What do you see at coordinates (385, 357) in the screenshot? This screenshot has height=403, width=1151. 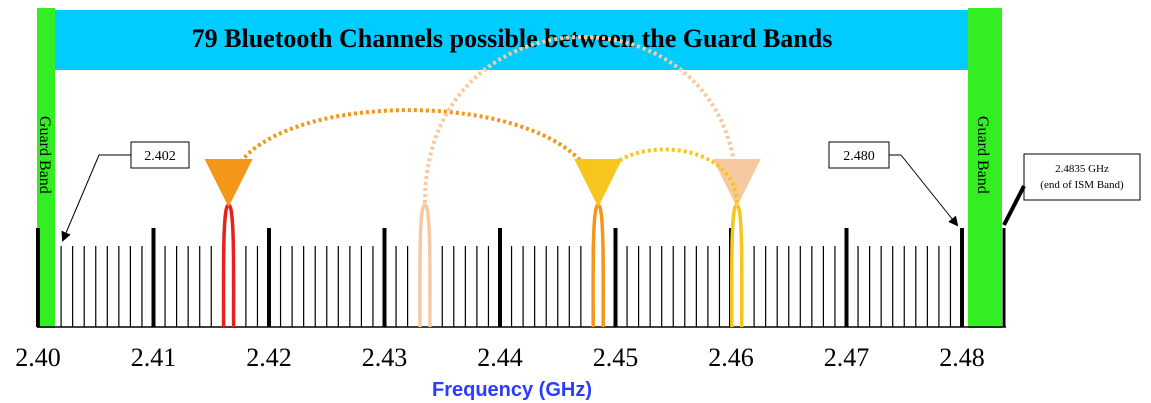 I see `tick-label: 2.43` at bounding box center [385, 357].